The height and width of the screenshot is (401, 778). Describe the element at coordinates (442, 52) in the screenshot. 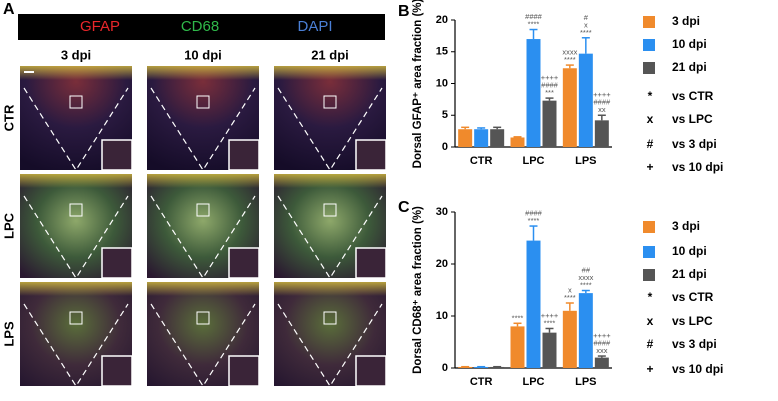

I see `y-tick-label: 15` at that location.